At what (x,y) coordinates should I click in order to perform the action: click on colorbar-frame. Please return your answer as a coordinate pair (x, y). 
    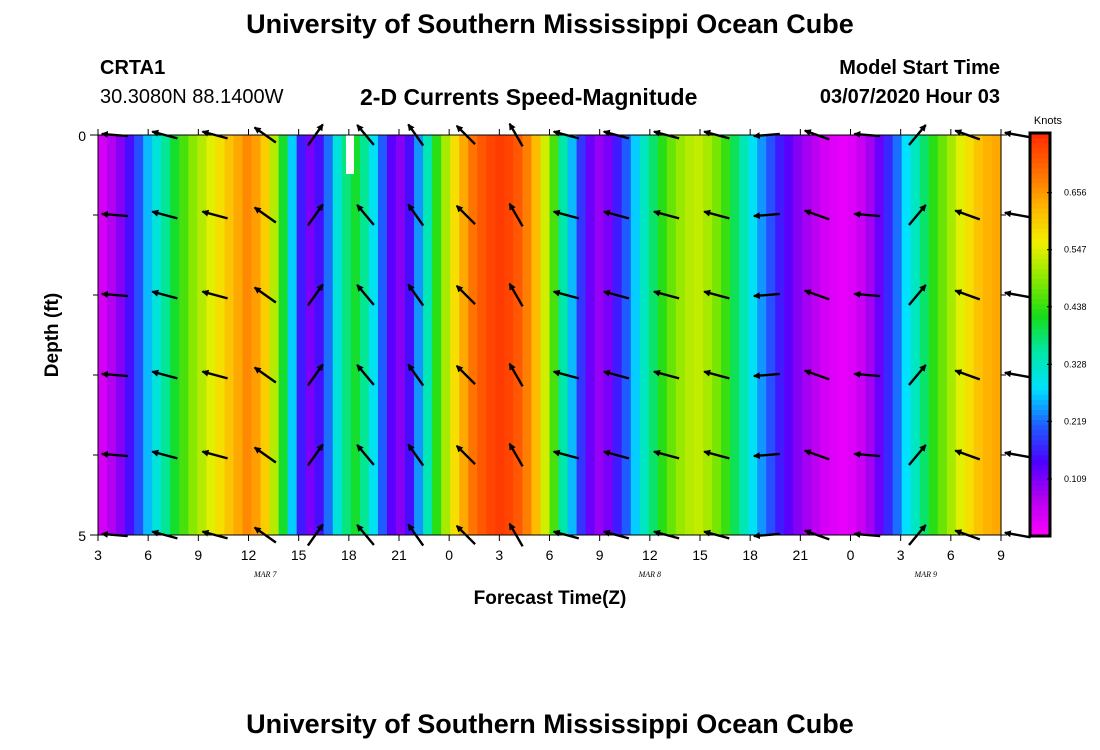
    Looking at the image, I should click on (1040, 334).